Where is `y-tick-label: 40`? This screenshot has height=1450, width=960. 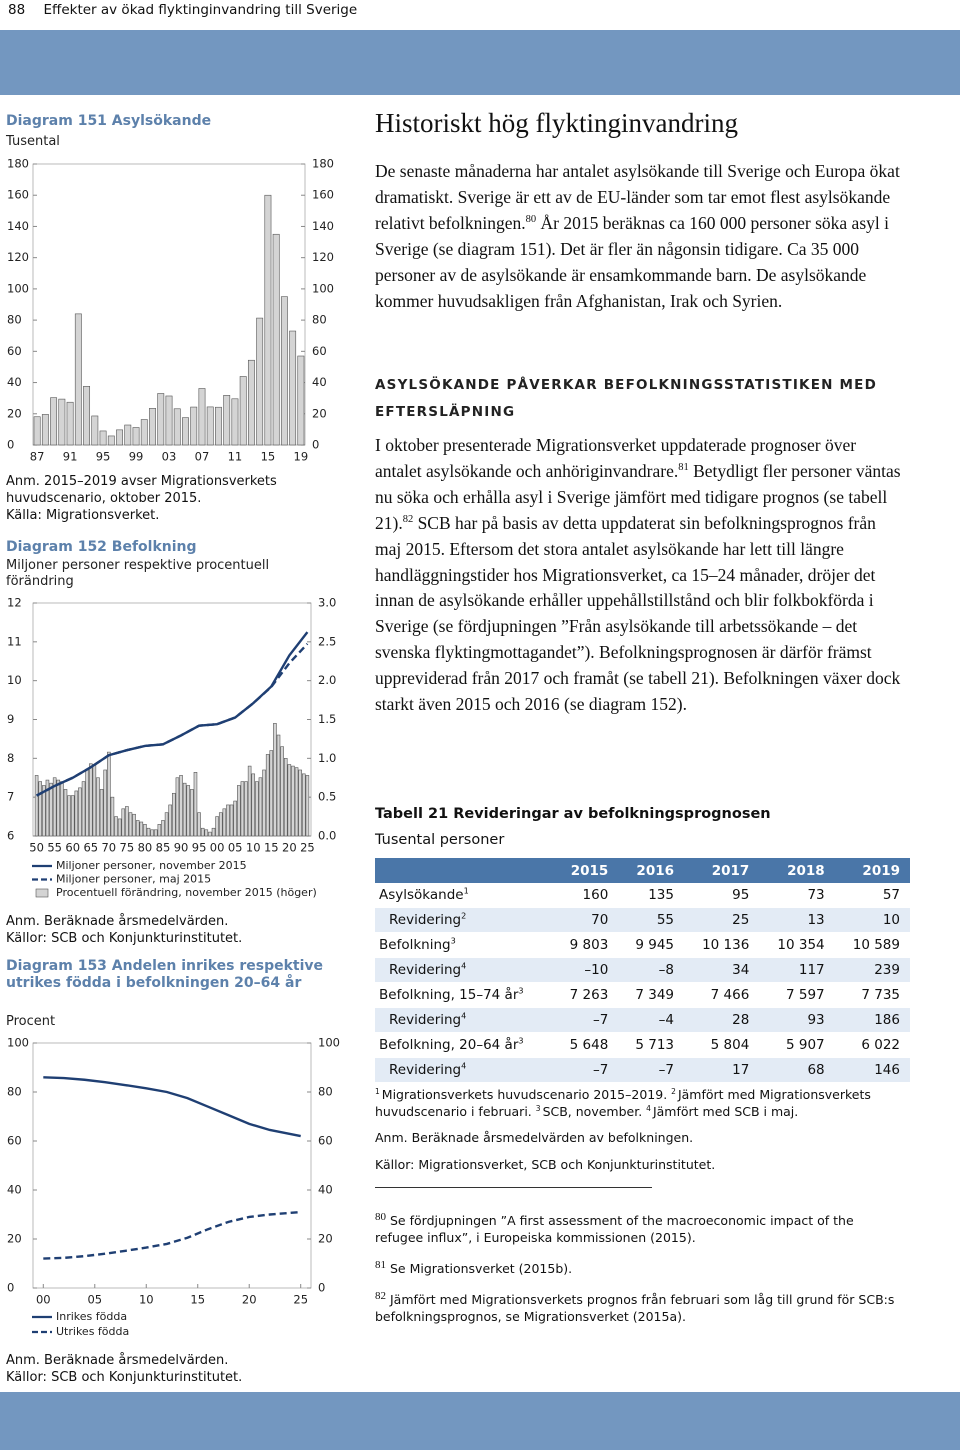
y-tick-label: 40 is located at coordinates (14, 1190).